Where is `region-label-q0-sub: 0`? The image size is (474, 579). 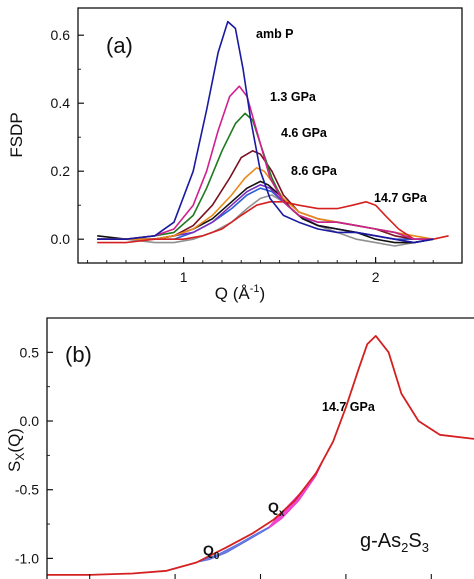
region-label-q0-sub: 0 is located at coordinates (217, 556).